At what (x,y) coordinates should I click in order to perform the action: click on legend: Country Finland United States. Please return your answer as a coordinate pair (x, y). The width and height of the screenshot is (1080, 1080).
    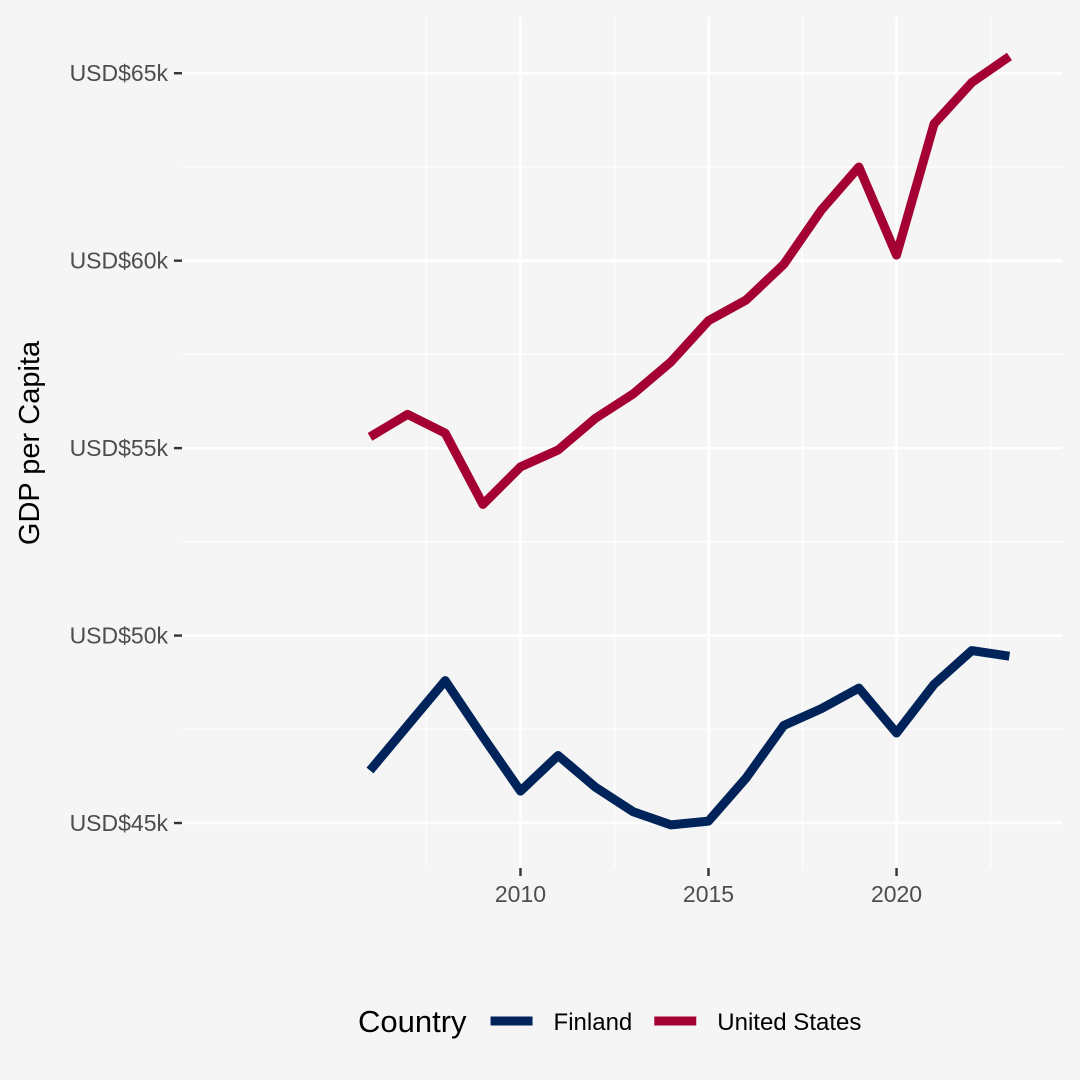
    Looking at the image, I should click on (609, 1021).